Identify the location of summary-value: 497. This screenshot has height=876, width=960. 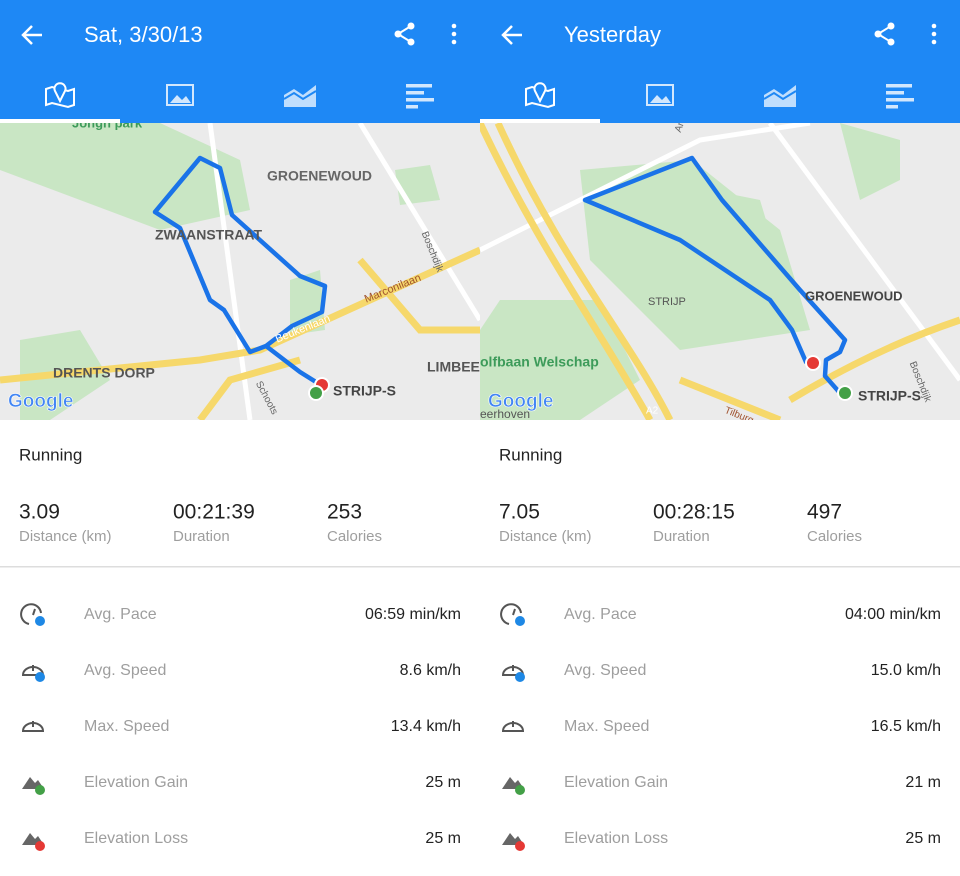
(824, 512).